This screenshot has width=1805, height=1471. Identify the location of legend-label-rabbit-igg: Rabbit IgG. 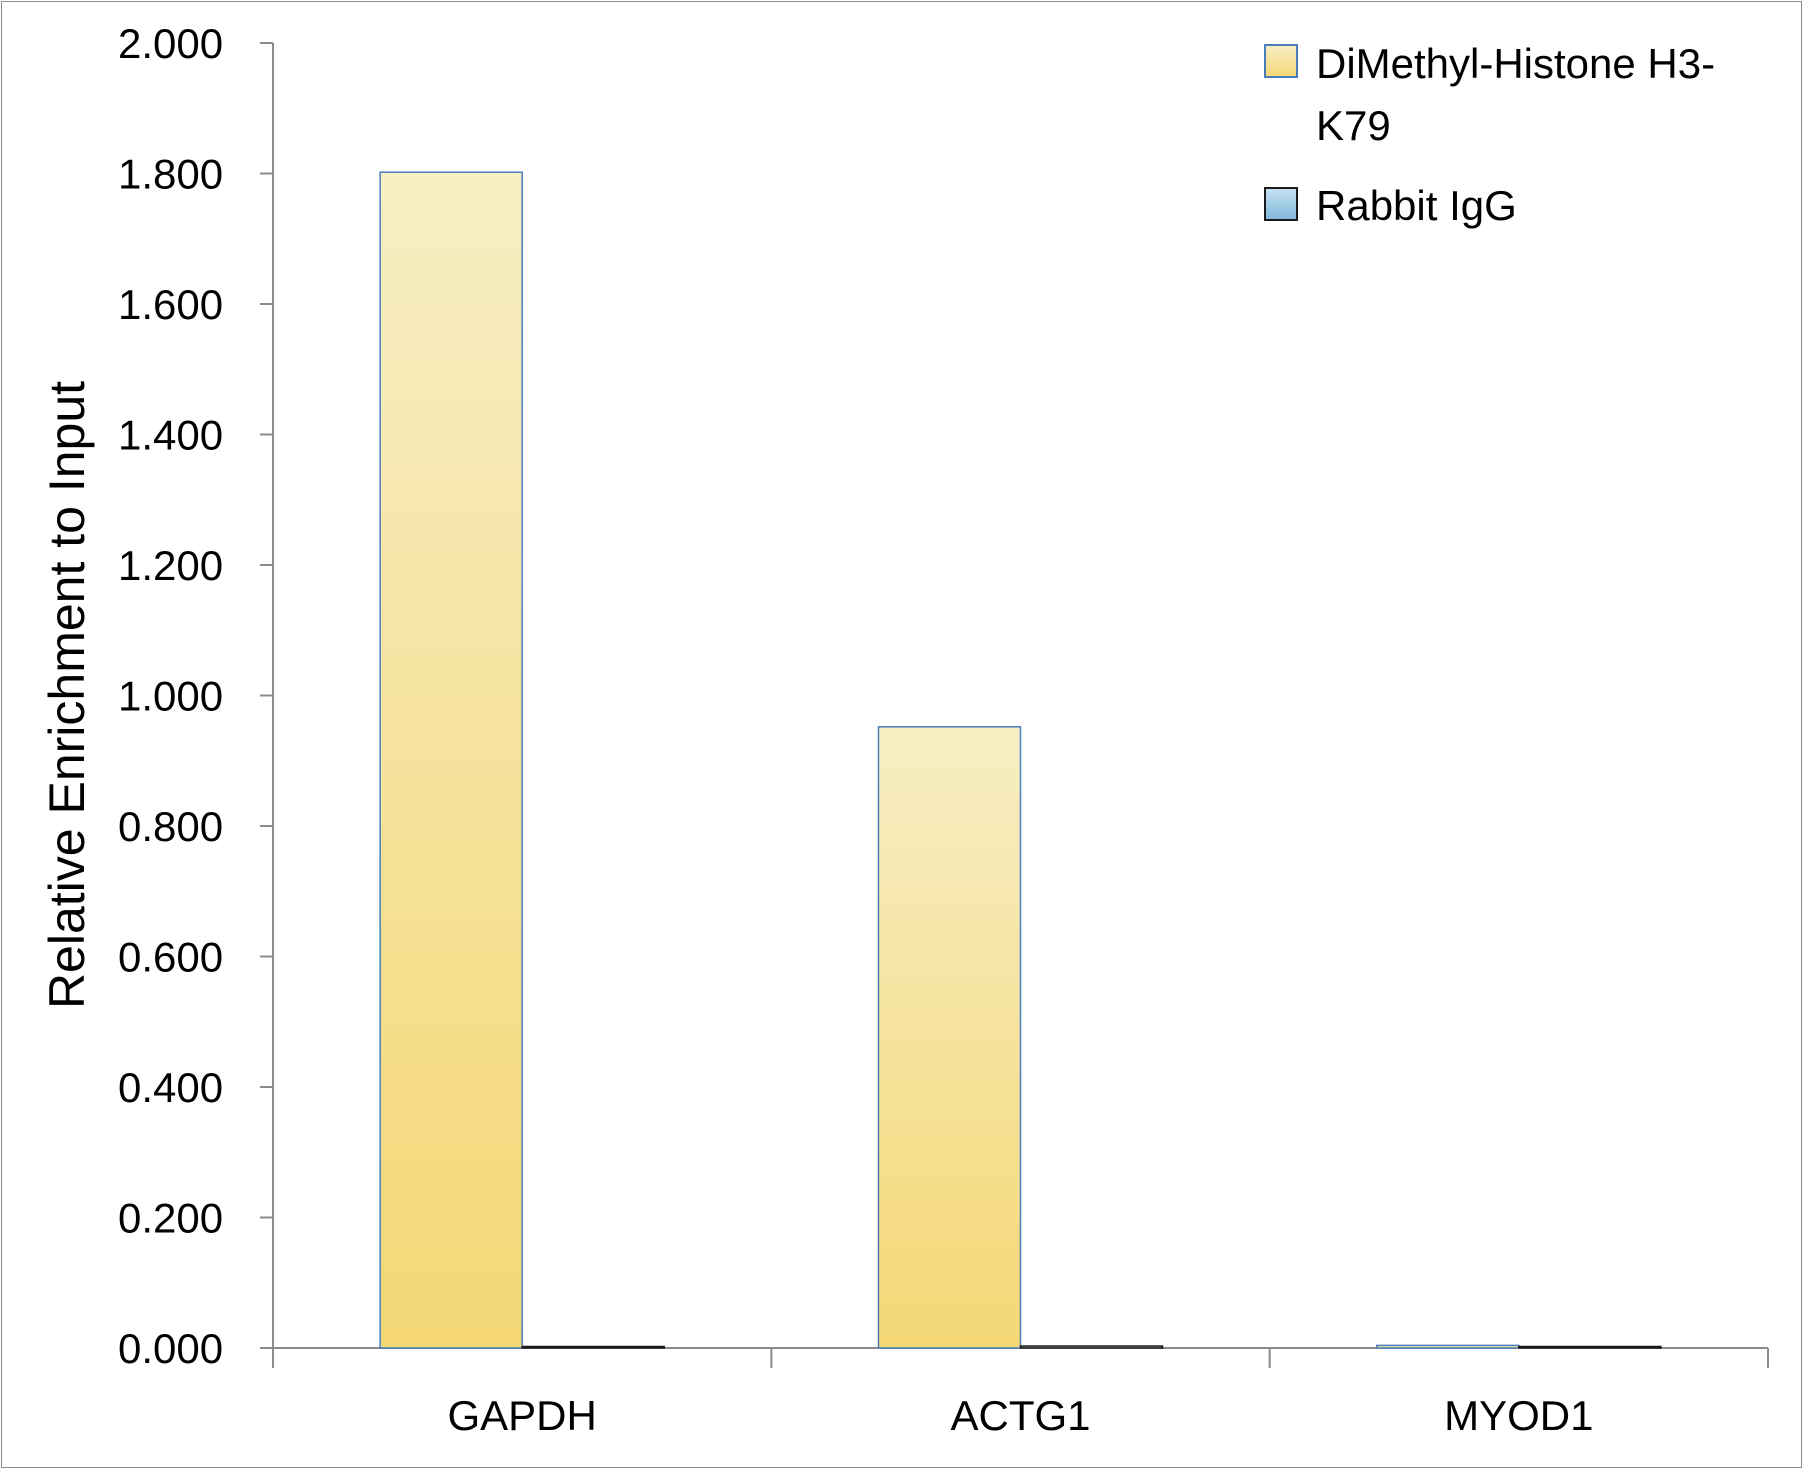
(1416, 205).